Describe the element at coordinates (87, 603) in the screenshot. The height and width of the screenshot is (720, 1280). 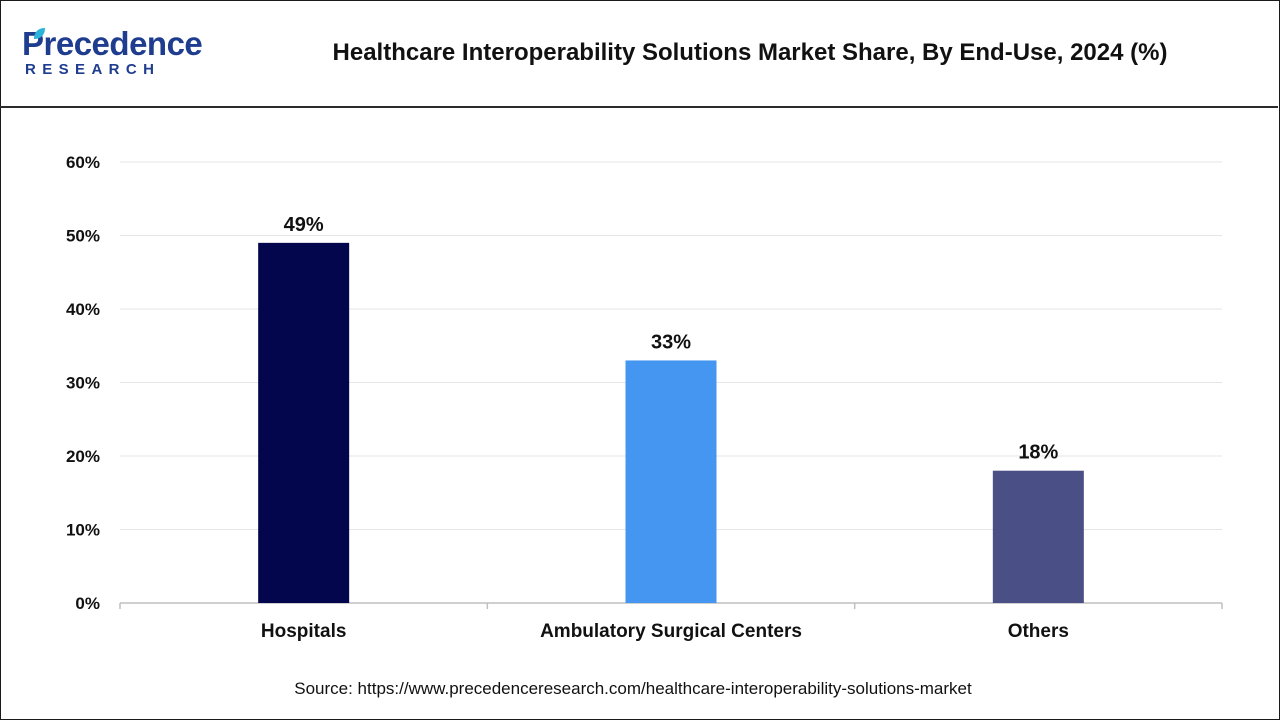
I see `y-tick-label-0: 0%` at that location.